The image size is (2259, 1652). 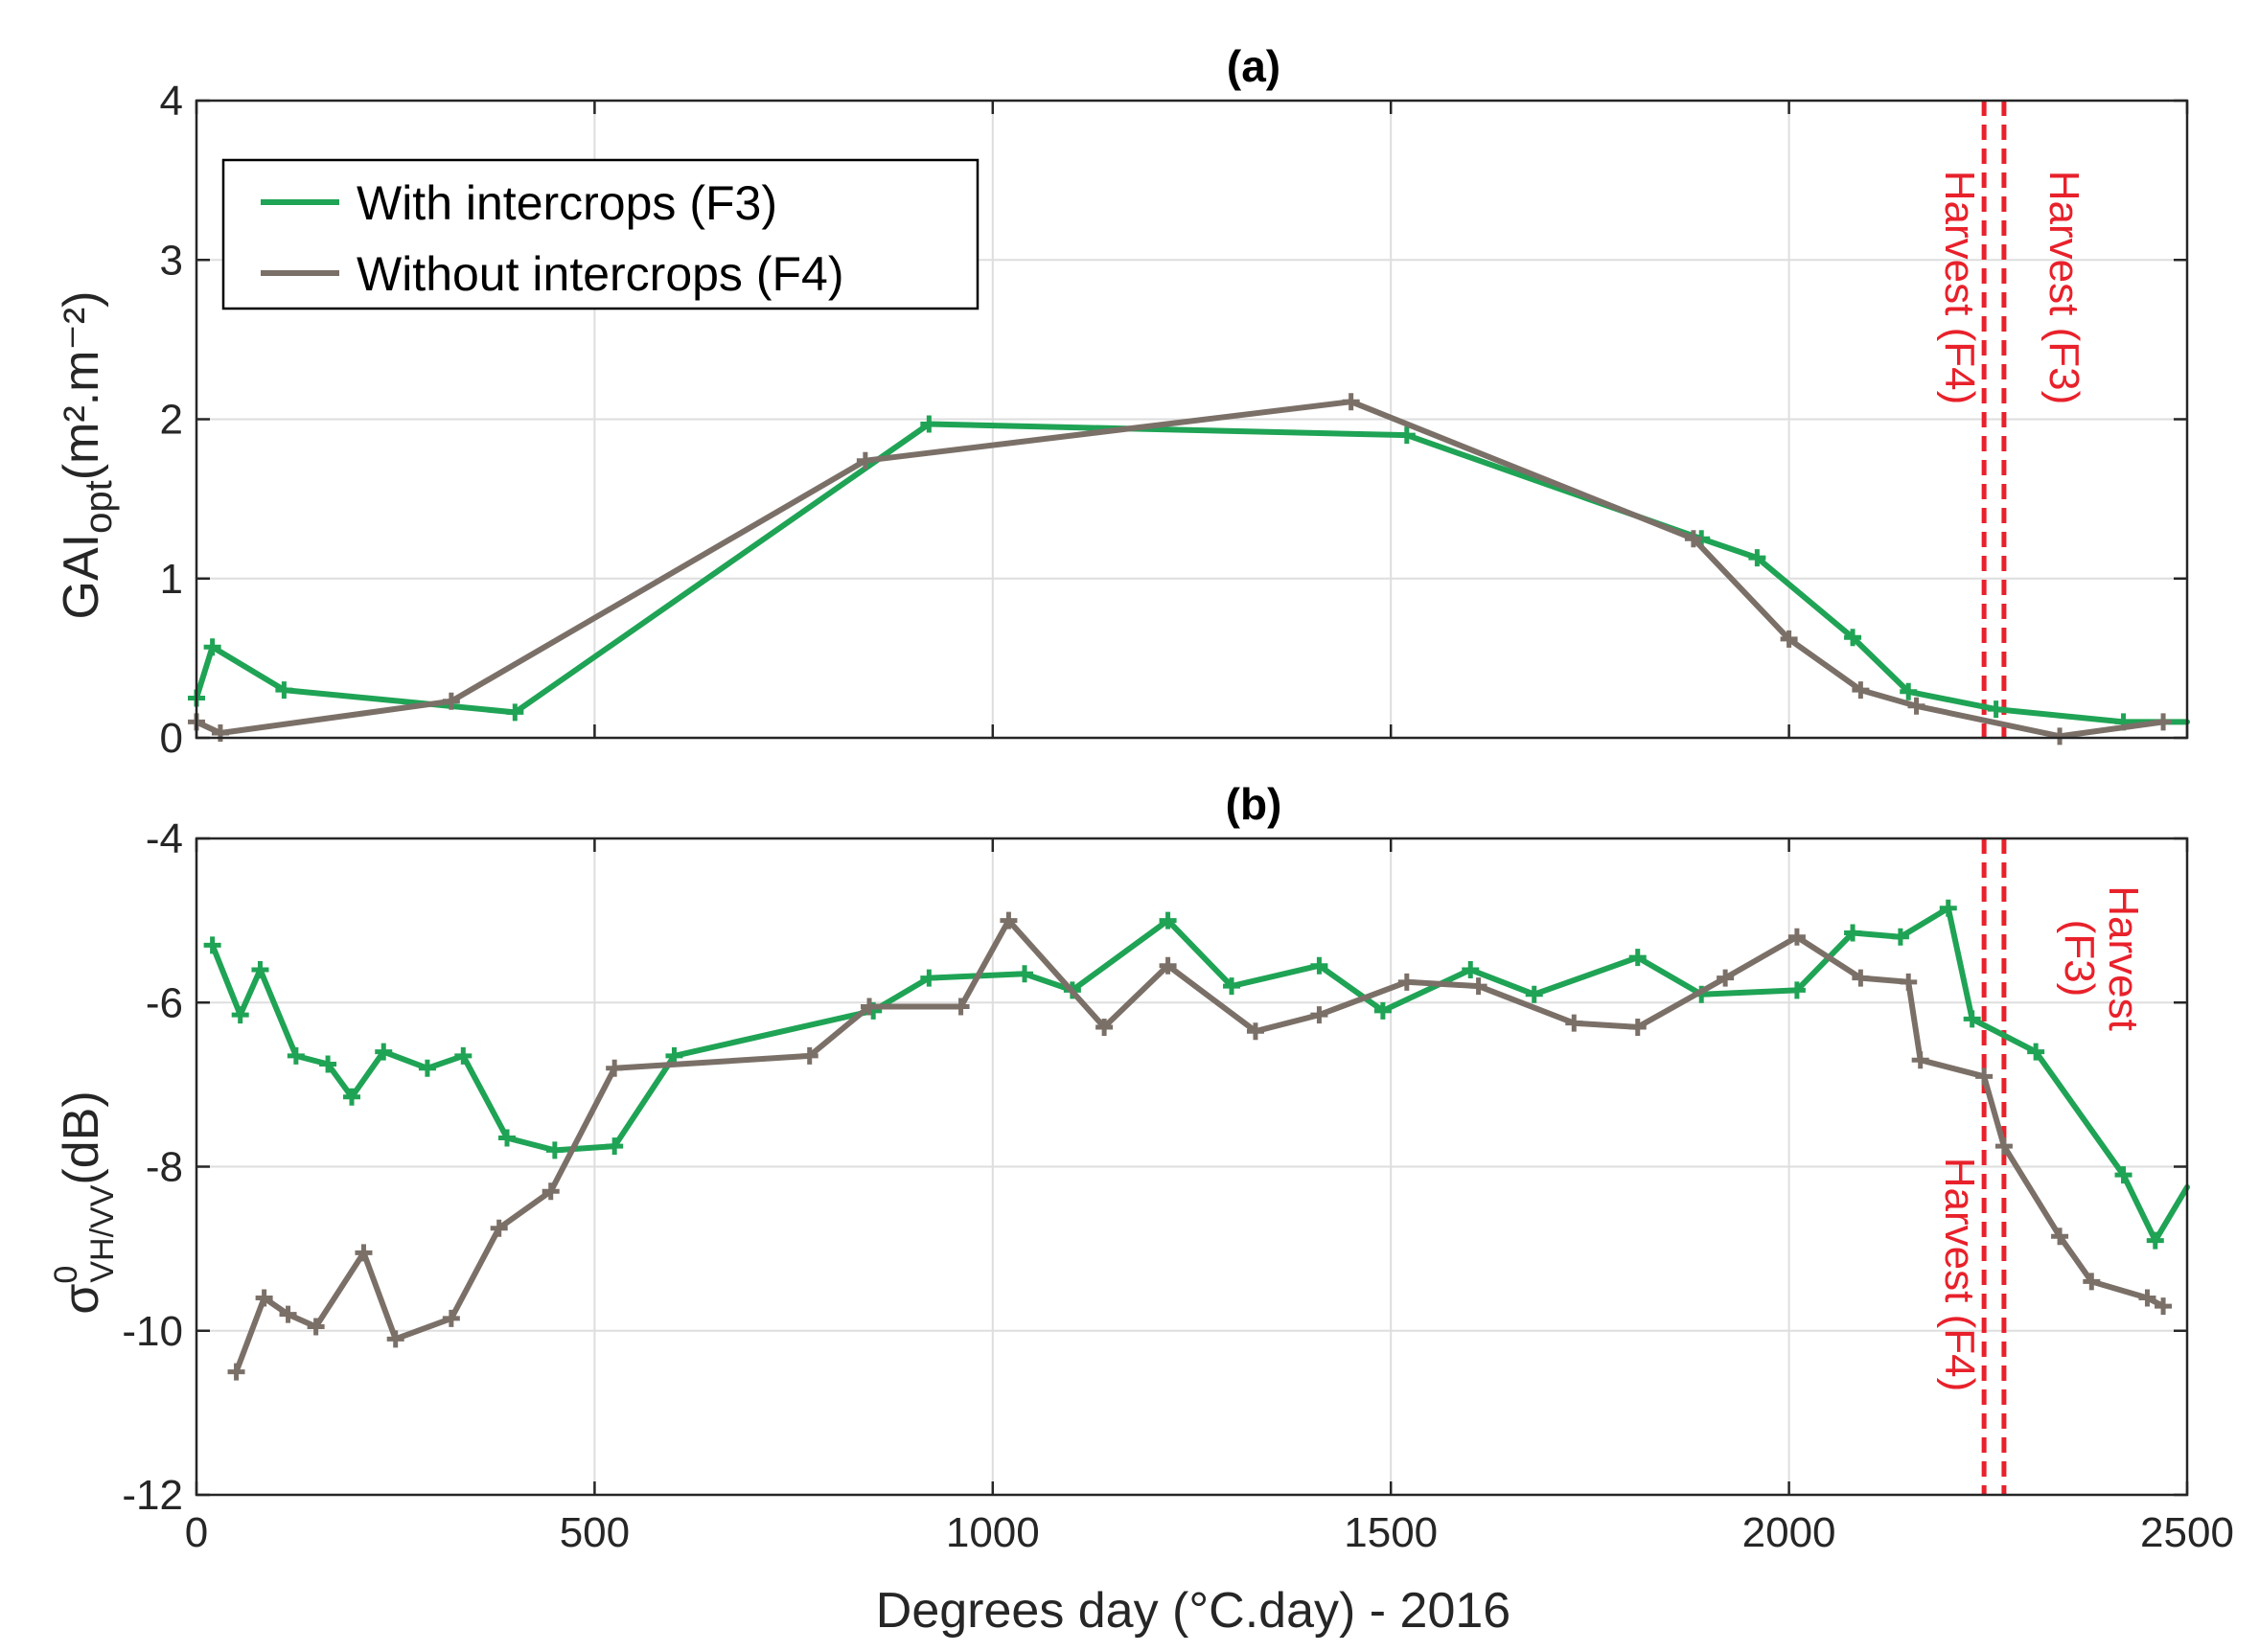 What do you see at coordinates (1789, 1532) in the screenshot?
I see `x-tick-label-2000: 2000` at bounding box center [1789, 1532].